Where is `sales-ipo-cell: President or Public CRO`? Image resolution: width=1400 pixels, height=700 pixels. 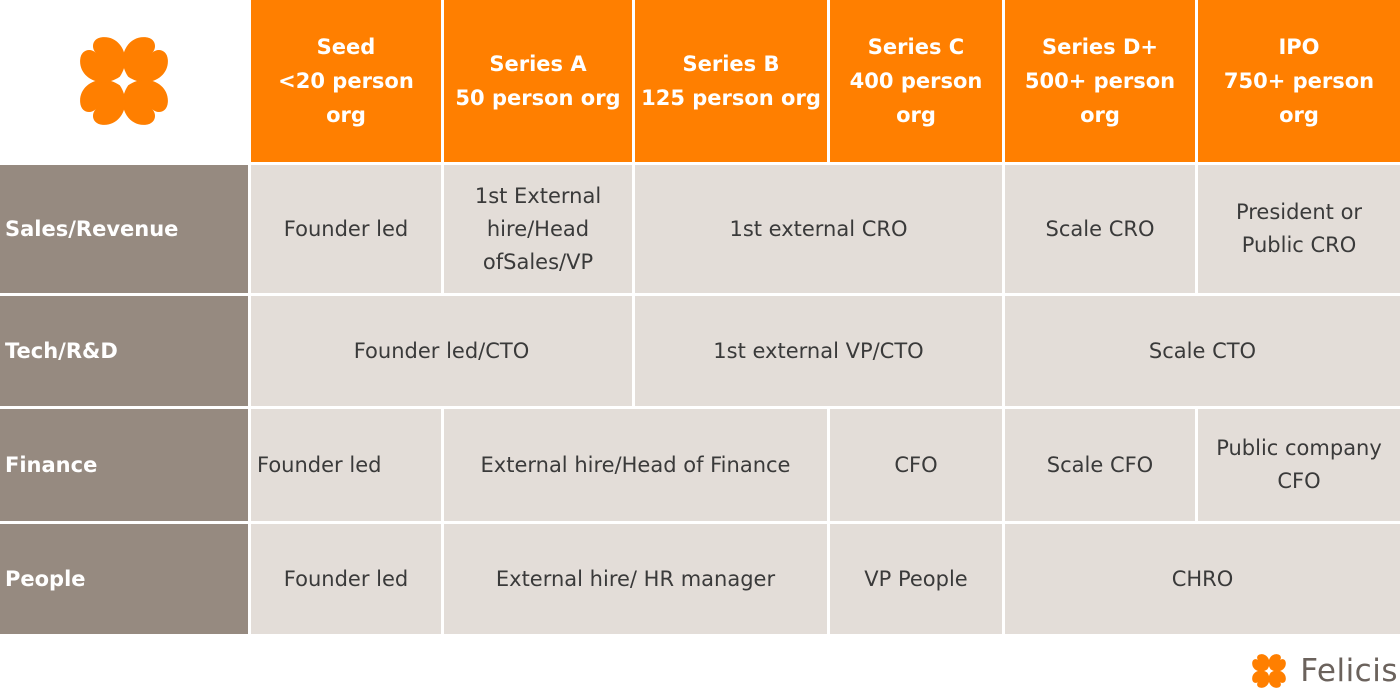 sales-ipo-cell: President or Public CRO is located at coordinates (1299, 229).